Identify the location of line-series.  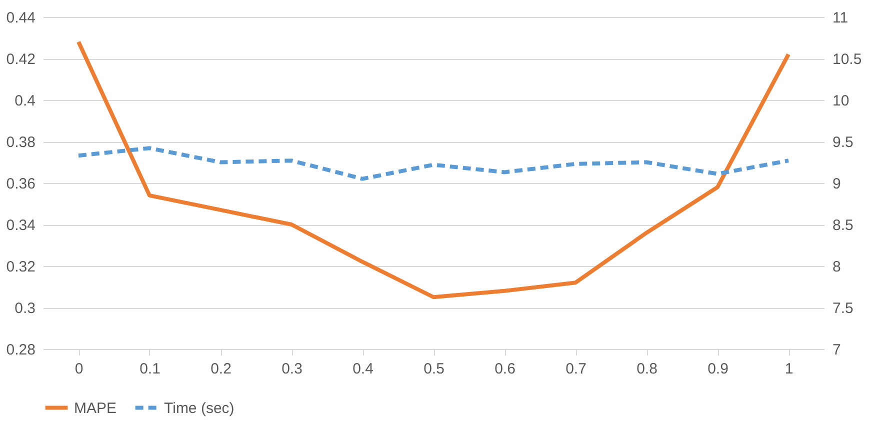
(433, 163).